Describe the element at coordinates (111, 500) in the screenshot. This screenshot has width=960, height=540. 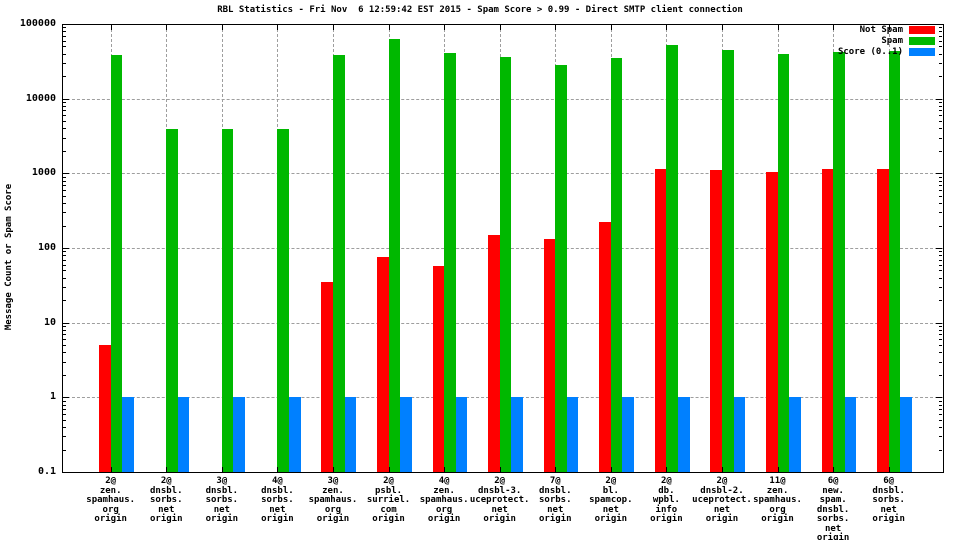
I see `x-category-label: 2@ zen. spamhaus. org origin` at that location.